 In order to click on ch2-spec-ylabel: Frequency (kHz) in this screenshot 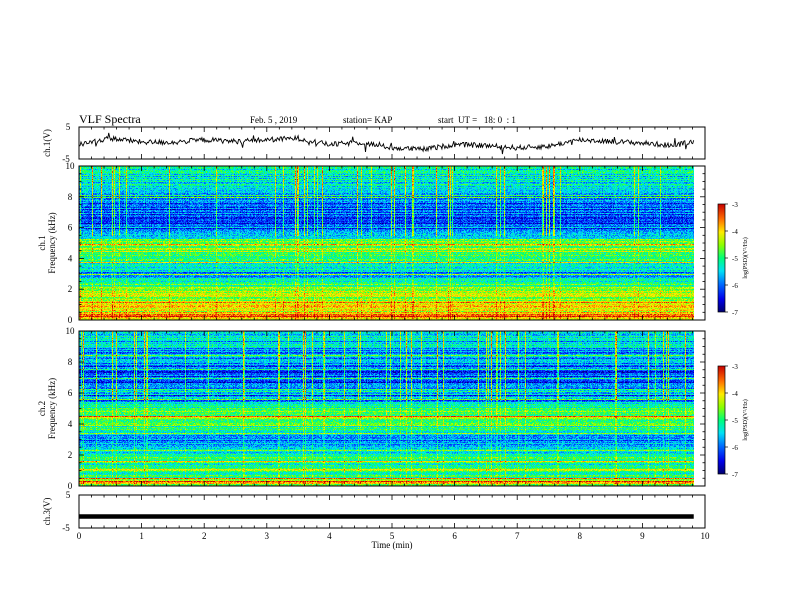, I will do `click(52, 408)`.